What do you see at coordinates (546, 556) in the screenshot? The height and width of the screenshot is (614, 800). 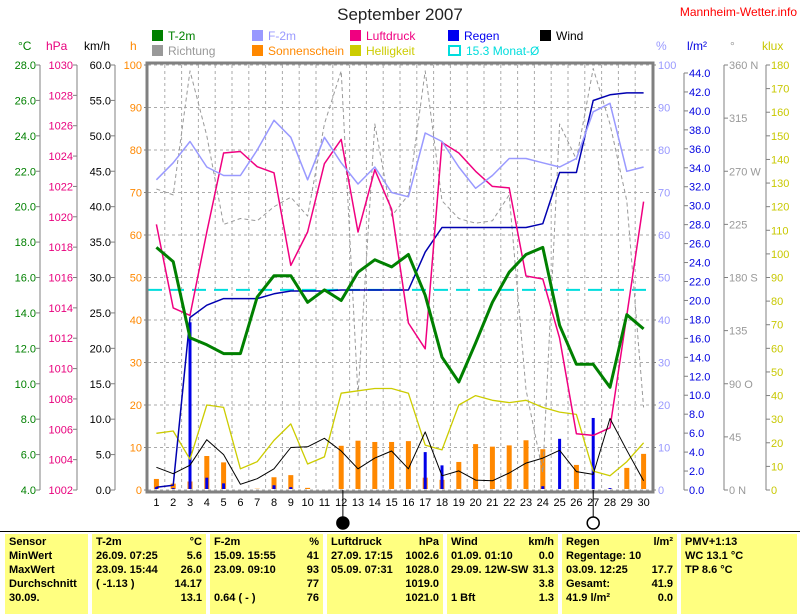 I see `min-cell-value: 0.0` at bounding box center [546, 556].